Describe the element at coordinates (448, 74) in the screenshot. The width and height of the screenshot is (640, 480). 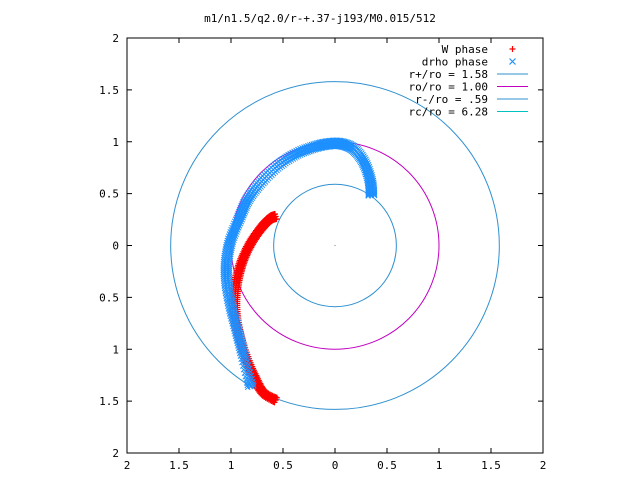
I see `legend-r-plus-label: r+/ro = 1.58` at that location.